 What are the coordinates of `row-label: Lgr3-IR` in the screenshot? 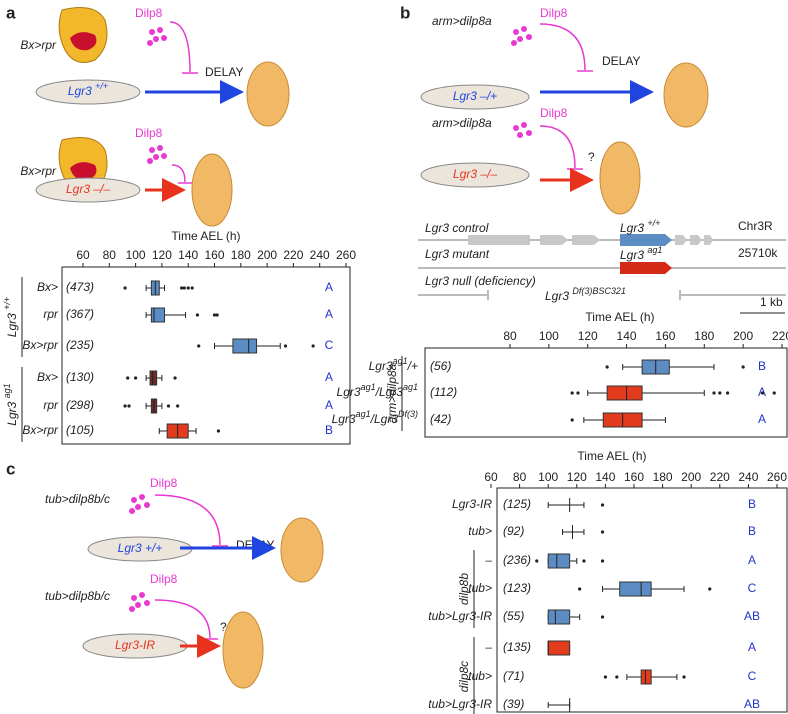 It's located at (472, 504).